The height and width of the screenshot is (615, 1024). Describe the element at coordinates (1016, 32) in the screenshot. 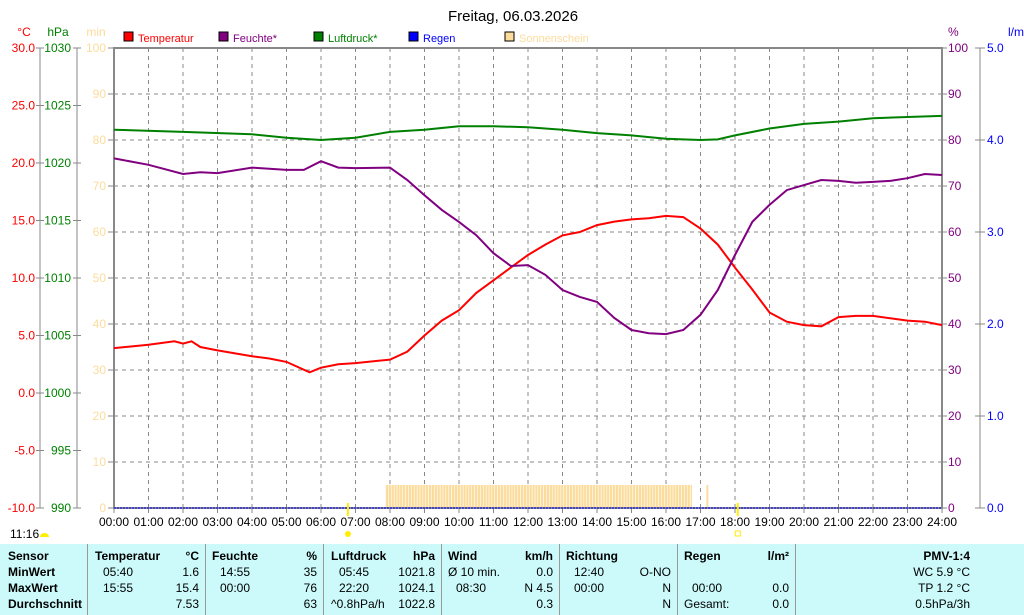

I see `rain-unit: l/m²` at that location.